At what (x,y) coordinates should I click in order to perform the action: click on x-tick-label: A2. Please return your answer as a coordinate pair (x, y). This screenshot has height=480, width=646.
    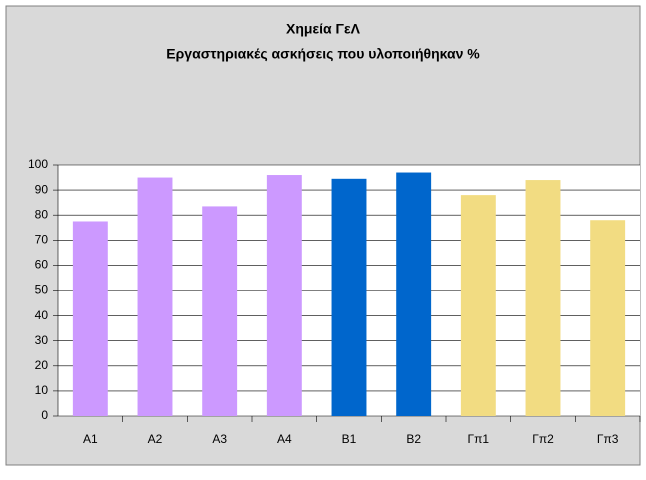
    Looking at the image, I should click on (155, 439).